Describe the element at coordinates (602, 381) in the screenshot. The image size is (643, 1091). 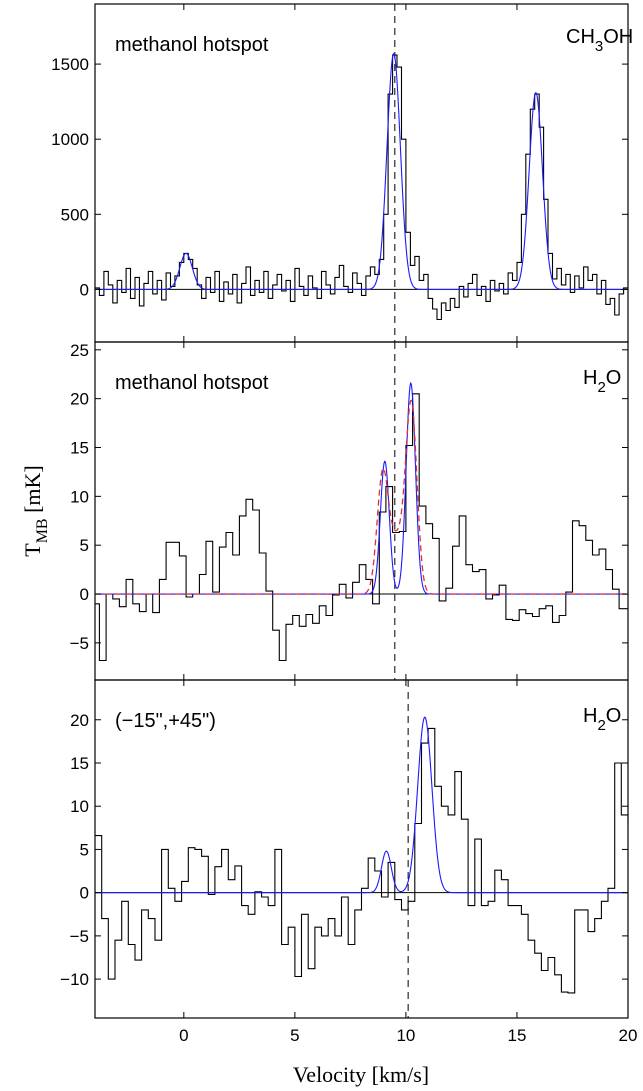
I see `panel-middle-species: H2O` at that location.